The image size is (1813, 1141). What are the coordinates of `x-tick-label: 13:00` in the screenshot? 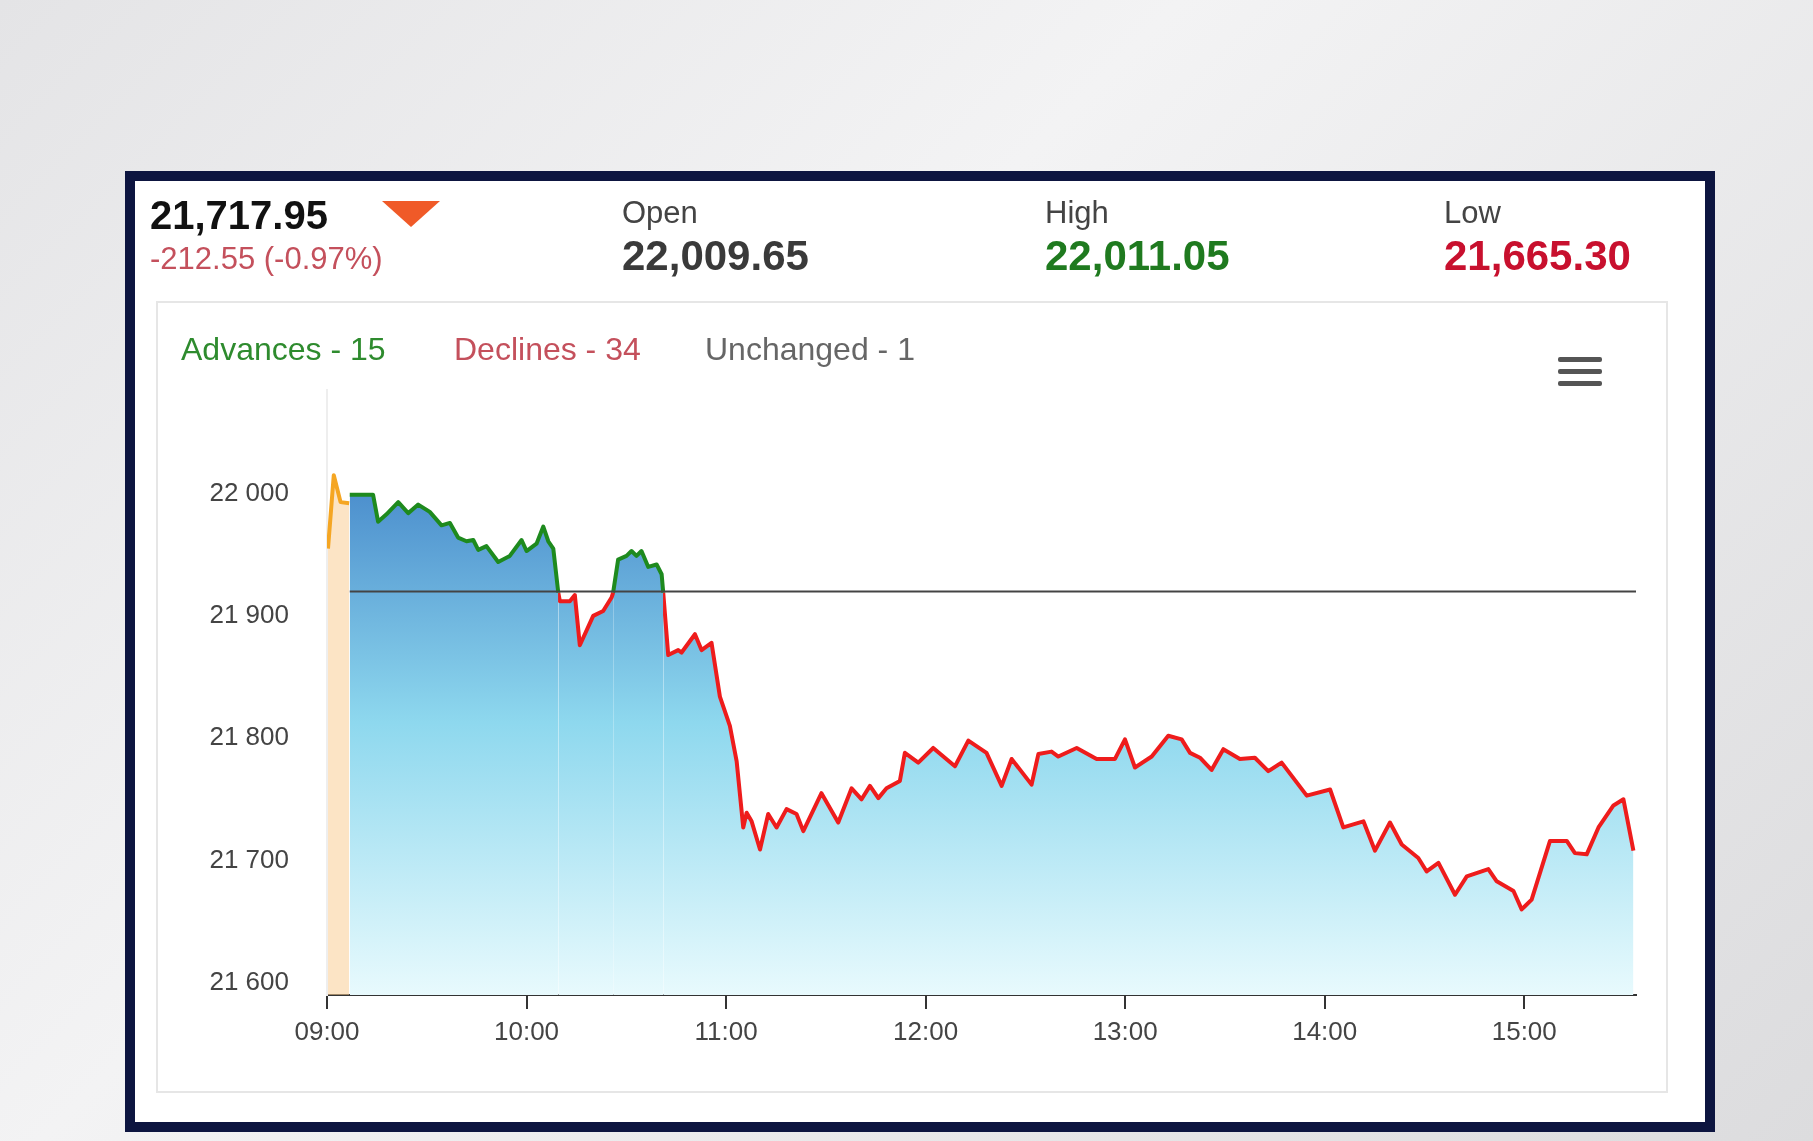 It's located at (1125, 1030).